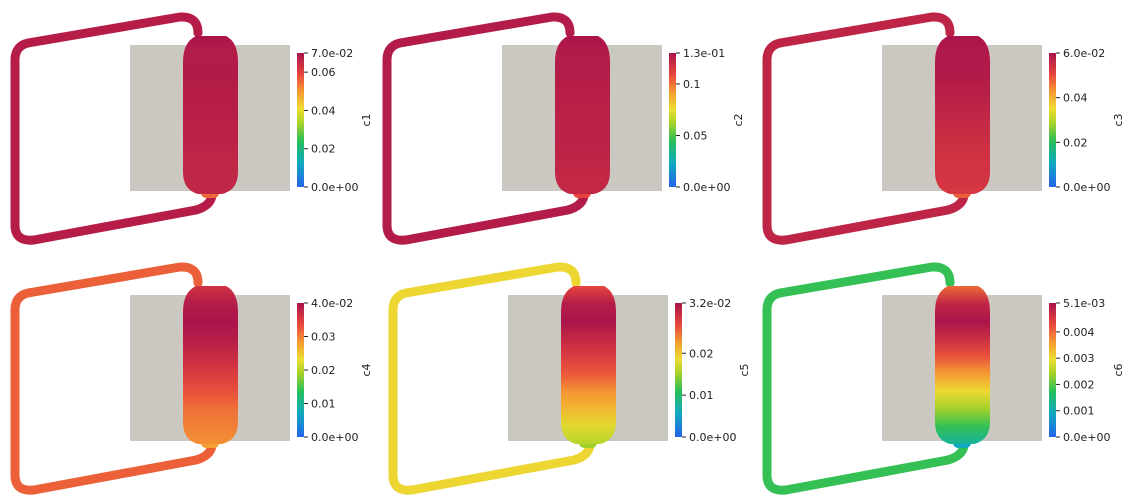 The image size is (1135, 500). I want to click on colorbar-tick-label: 0.05, so click(695, 135).